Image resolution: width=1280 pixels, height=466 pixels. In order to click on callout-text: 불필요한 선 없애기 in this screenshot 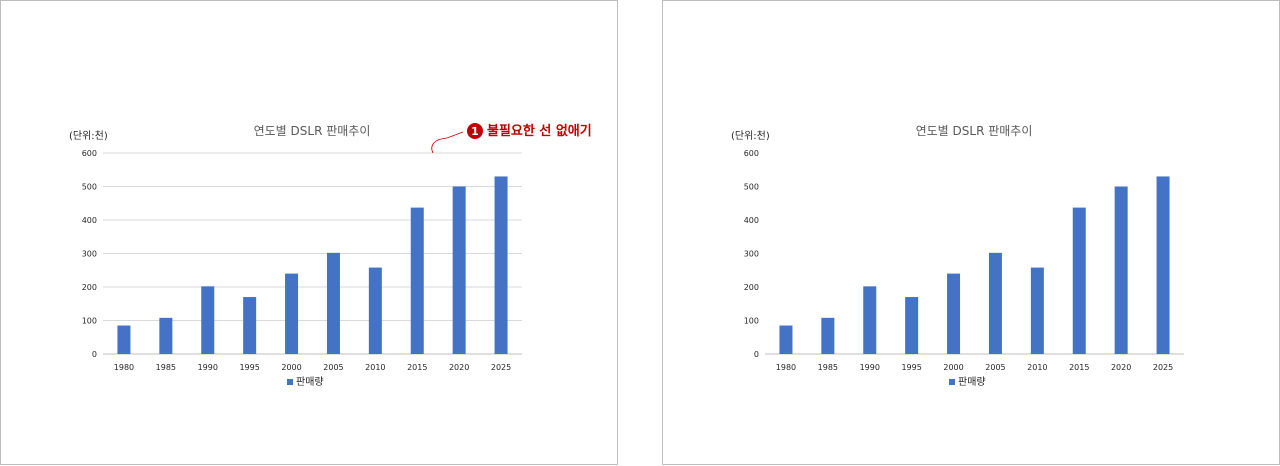, I will do `click(539, 131)`.